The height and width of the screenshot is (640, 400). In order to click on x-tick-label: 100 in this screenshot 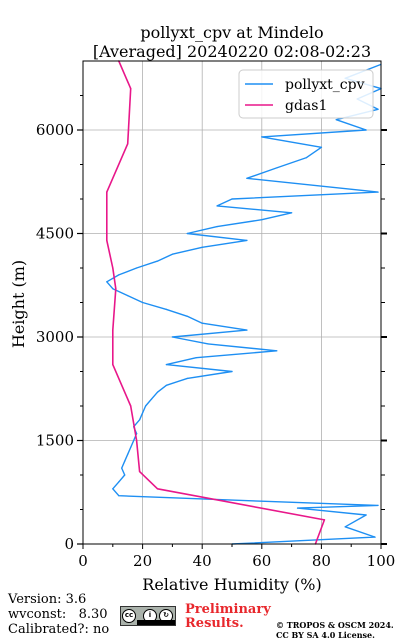, I will do `click(381, 561)`.